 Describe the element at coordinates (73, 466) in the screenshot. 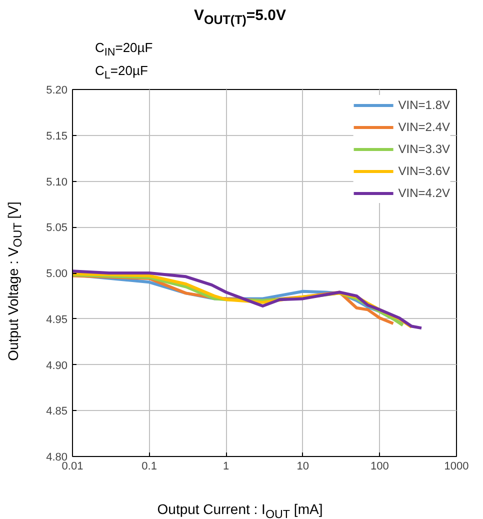

I see `x-tick-label: 0.01` at that location.